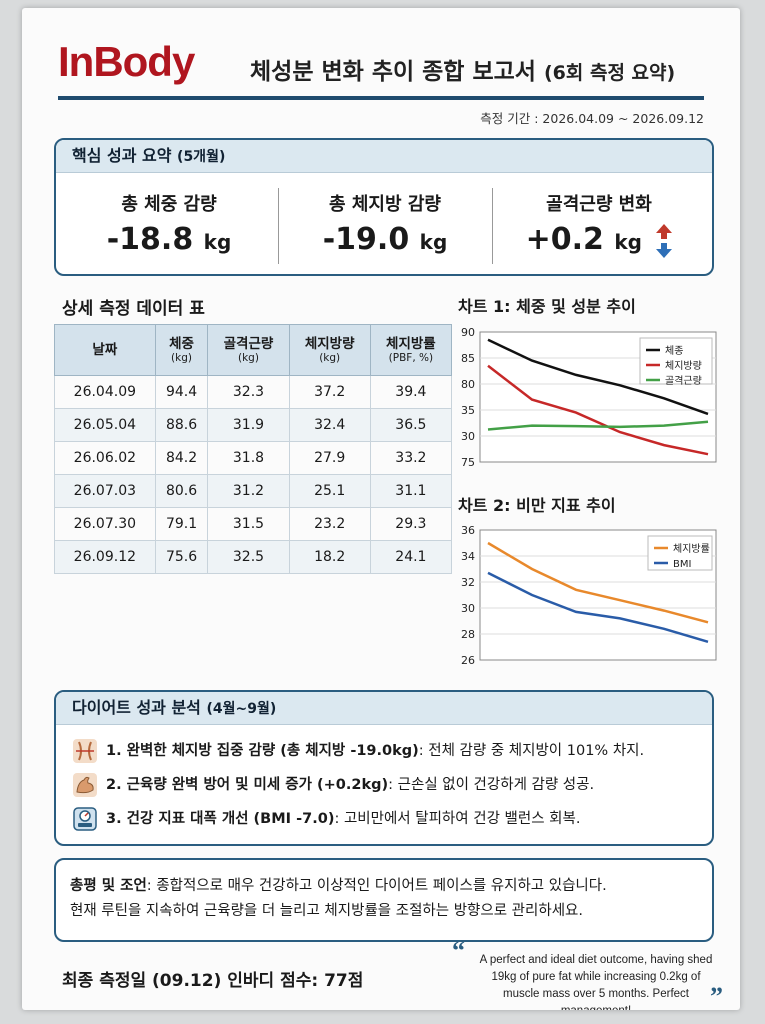 This screenshot has height=1024, width=765. I want to click on analysis-heading-text: 다이어트 성과 분석, so click(136, 707).